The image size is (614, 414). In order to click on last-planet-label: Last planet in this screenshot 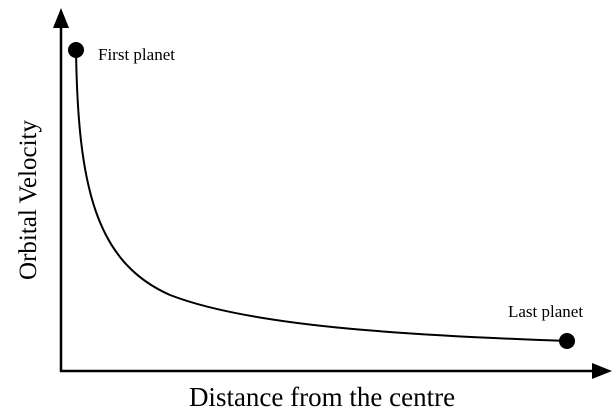, I will do `click(545, 311)`.